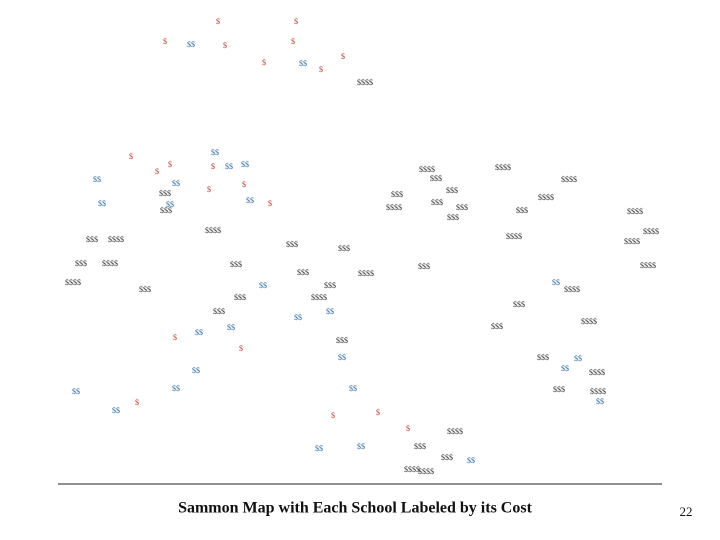 Image resolution: width=720 pixels, height=540 pixels. Describe the element at coordinates (686, 511) in the screenshot. I see `page-number: 22` at that location.